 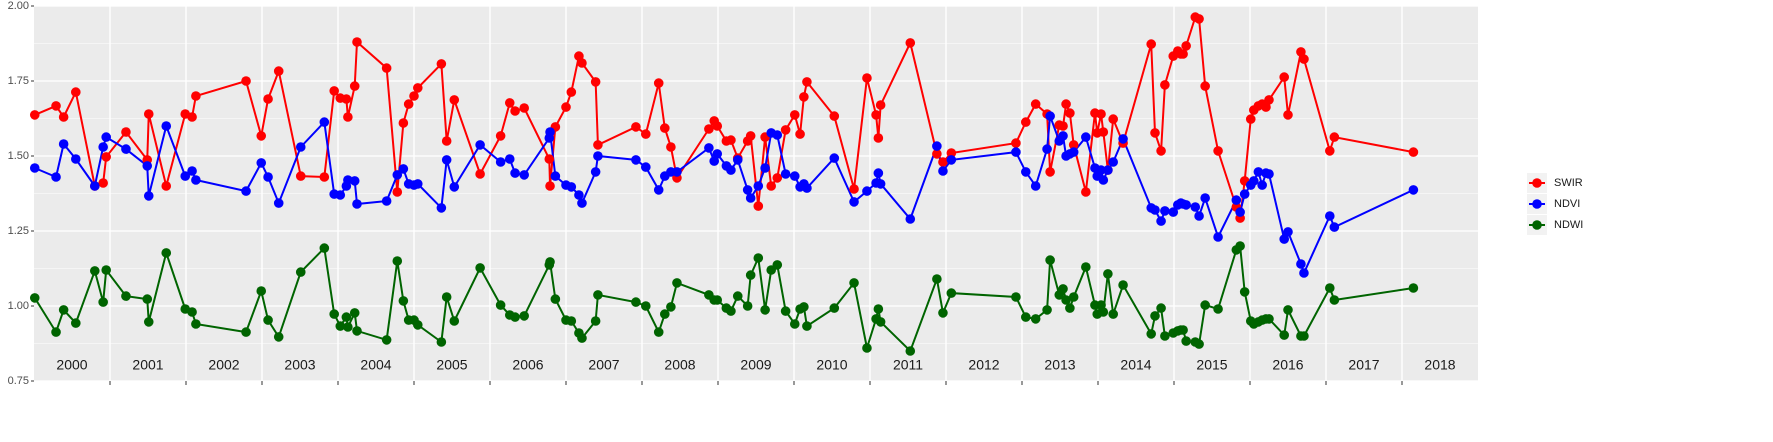 I want to click on y-tick-label: 0.75, so click(x=18, y=381).